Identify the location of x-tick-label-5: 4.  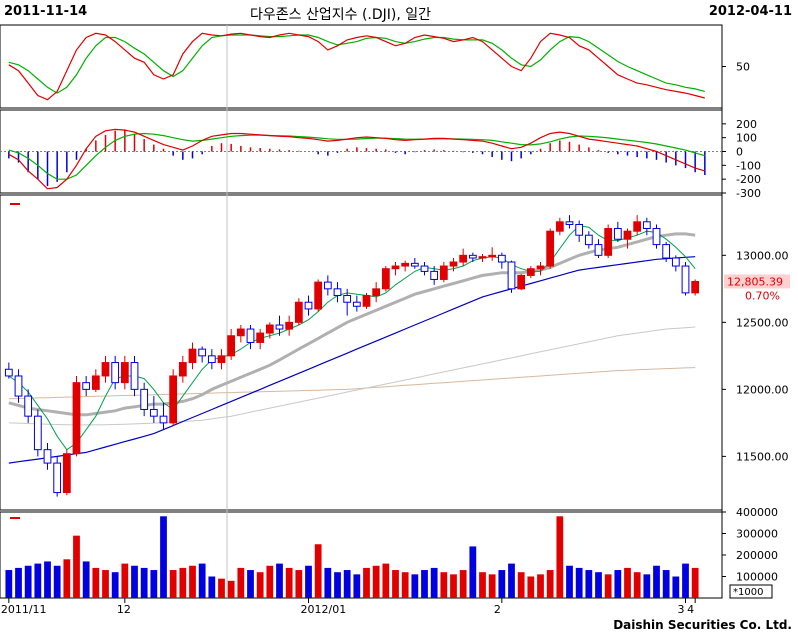
(690, 609).